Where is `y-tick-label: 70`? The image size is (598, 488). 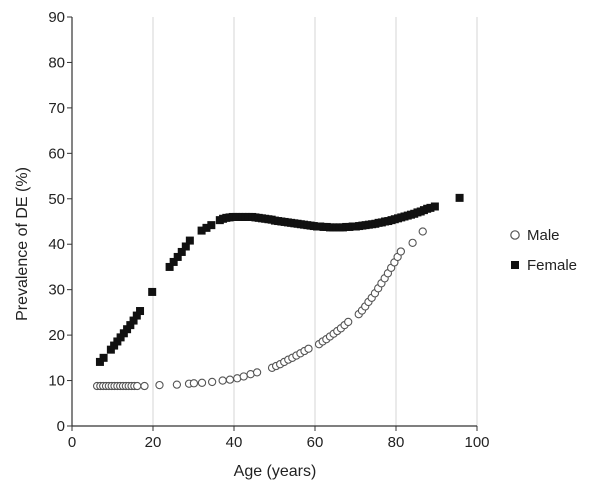 y-tick-label: 70 is located at coordinates (56, 108).